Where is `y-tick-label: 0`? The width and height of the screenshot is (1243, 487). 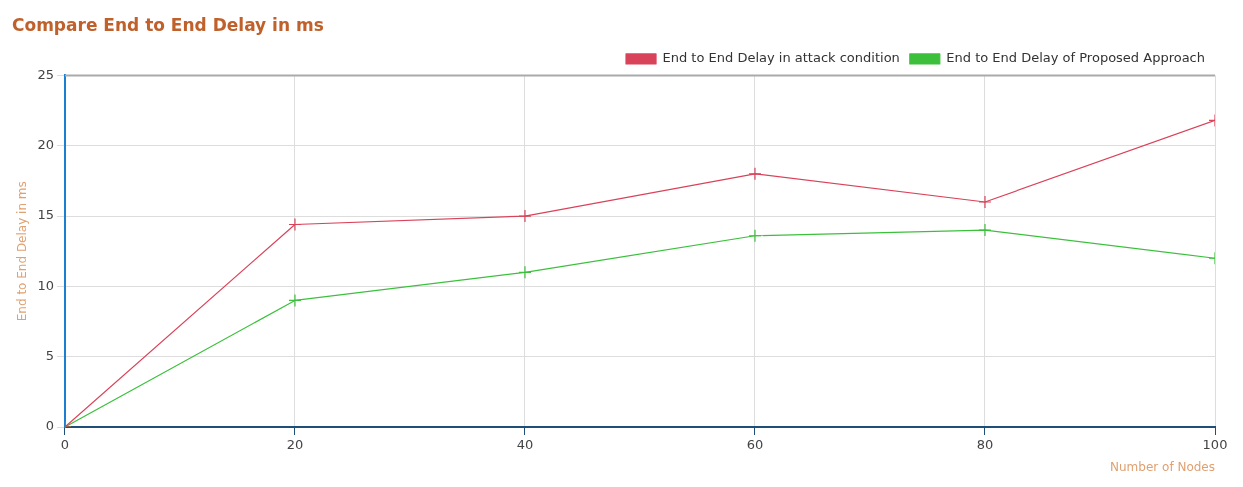
y-tick-label: 0 is located at coordinates (49, 426).